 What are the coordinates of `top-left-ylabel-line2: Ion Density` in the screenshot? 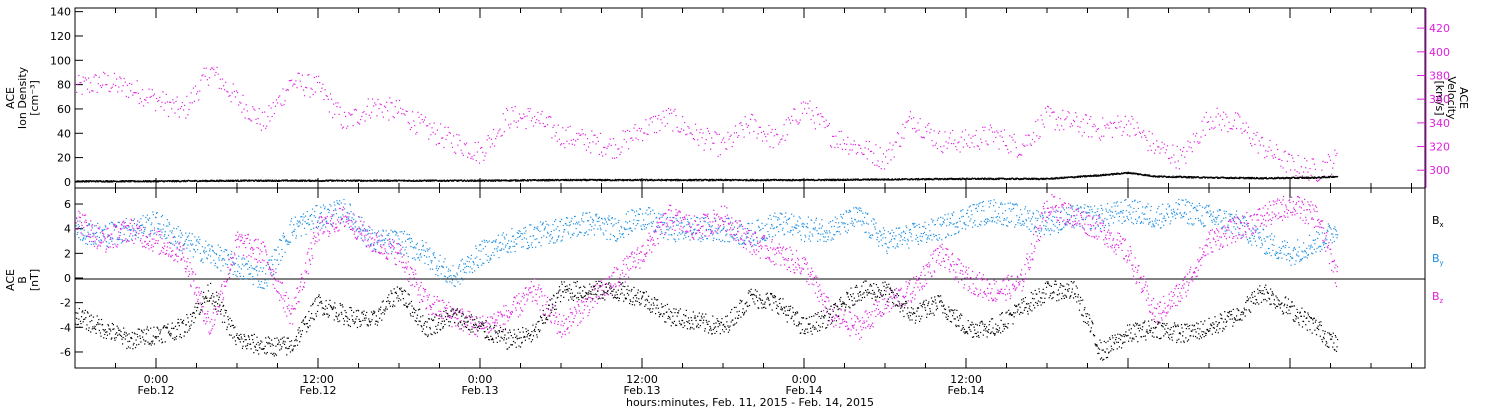 It's located at (22, 97).